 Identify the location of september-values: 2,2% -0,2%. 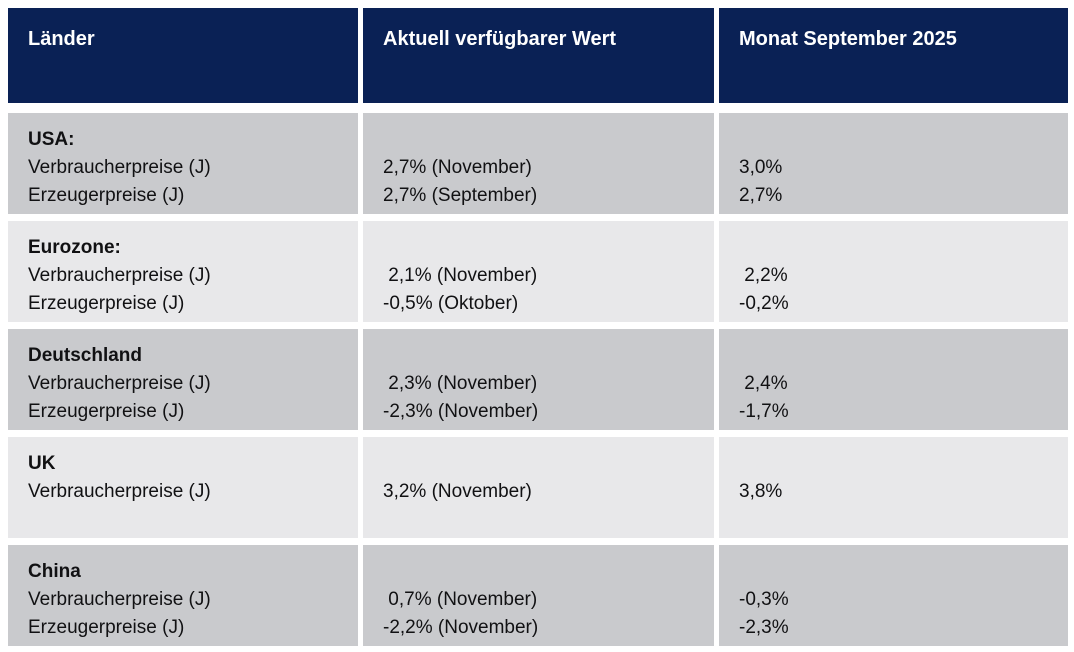
(764, 289).